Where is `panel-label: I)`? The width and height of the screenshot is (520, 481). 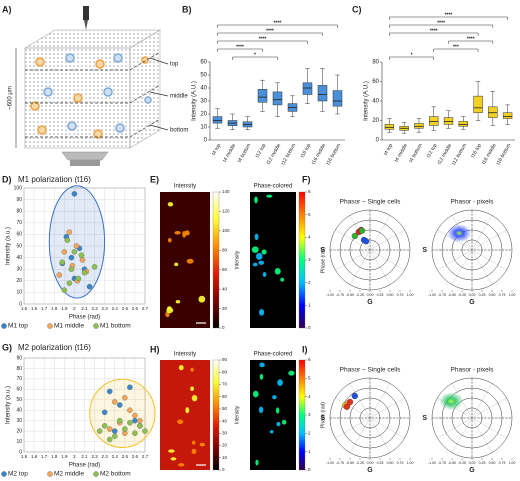
panel-label: I) is located at coordinates (305, 349).